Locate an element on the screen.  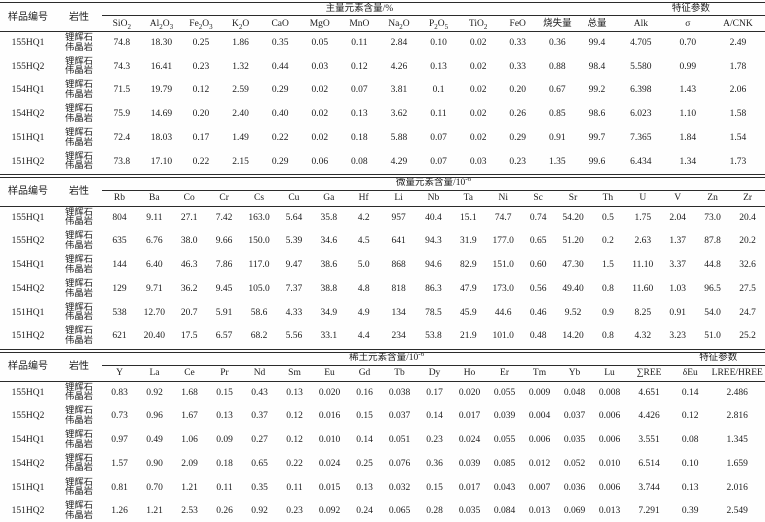
value-cell: 2.549 is located at coordinates (737, 511).